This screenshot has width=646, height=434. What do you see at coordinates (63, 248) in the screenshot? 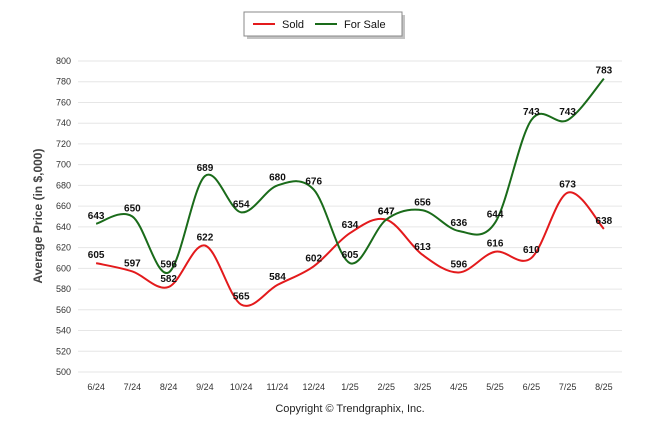
I see `y-tick-label: 620` at bounding box center [63, 248].